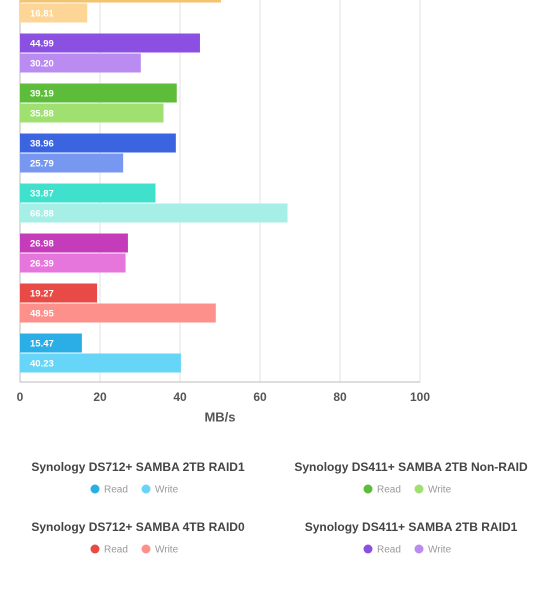 Image resolution: width=560 pixels, height=590 pixels. I want to click on legend-name: Synology DS411+ SAMBA 2TB RAID1, so click(411, 527).